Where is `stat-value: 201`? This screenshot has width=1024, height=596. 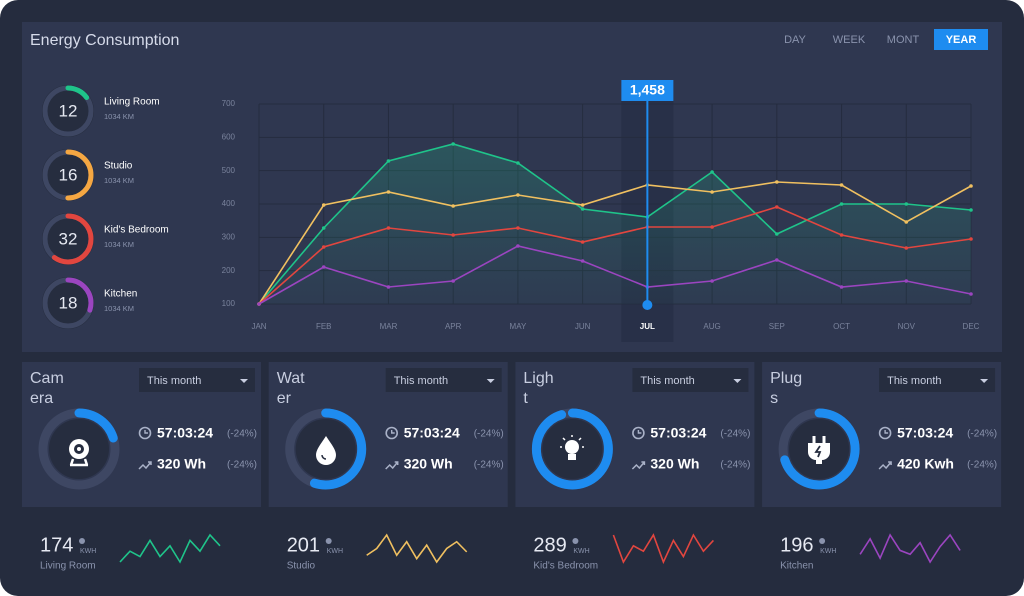 stat-value: 201 is located at coordinates (303, 545).